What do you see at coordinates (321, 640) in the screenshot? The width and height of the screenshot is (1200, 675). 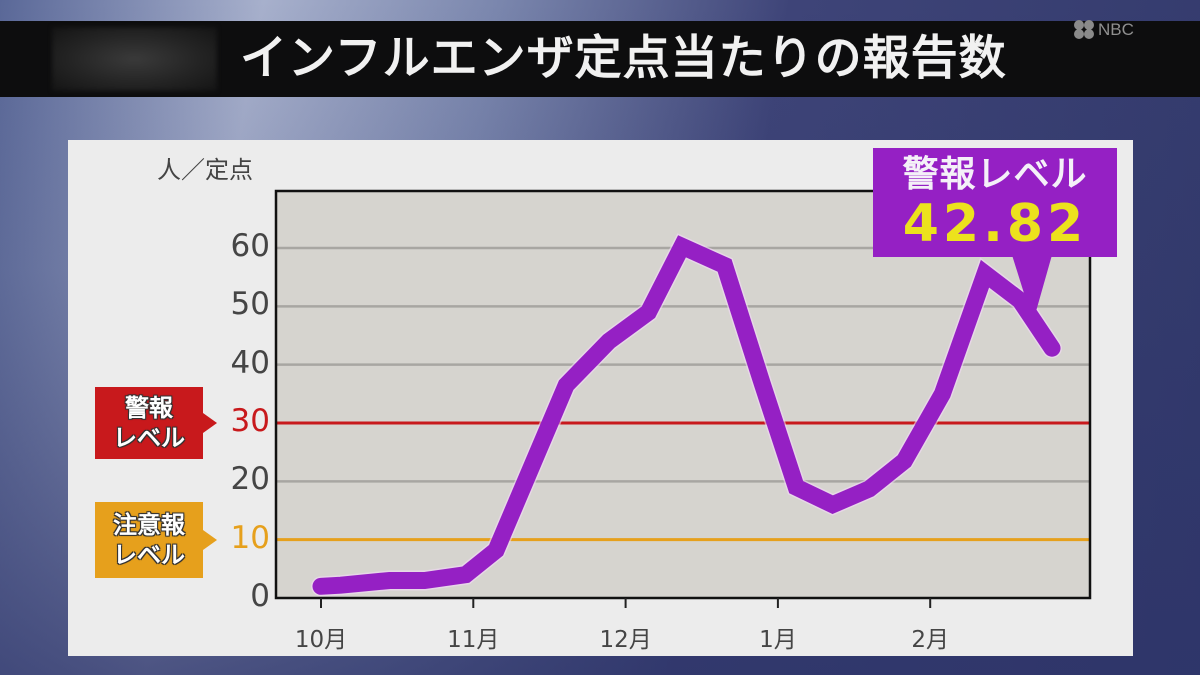 I see `x-tick-label: 10月` at bounding box center [321, 640].